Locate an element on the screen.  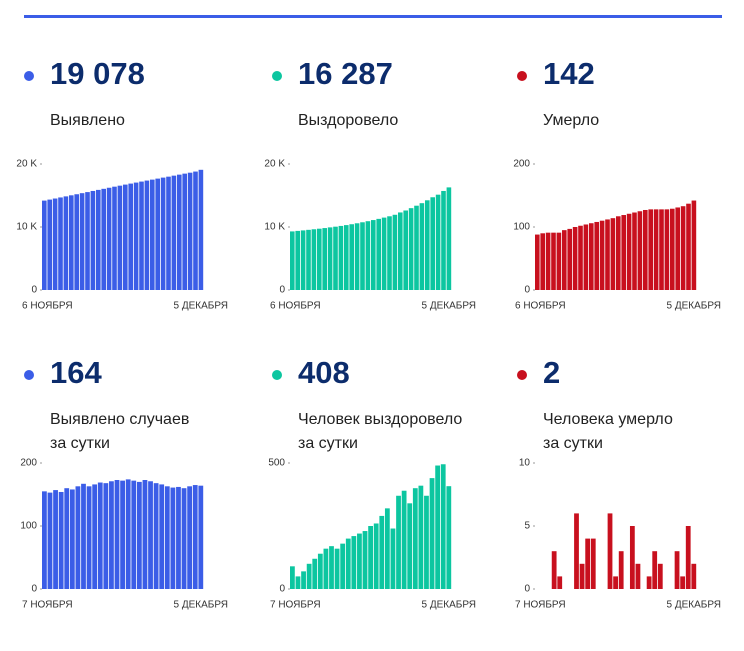
x-start-label: 7 НОЯБРЯ is located at coordinates (295, 605).